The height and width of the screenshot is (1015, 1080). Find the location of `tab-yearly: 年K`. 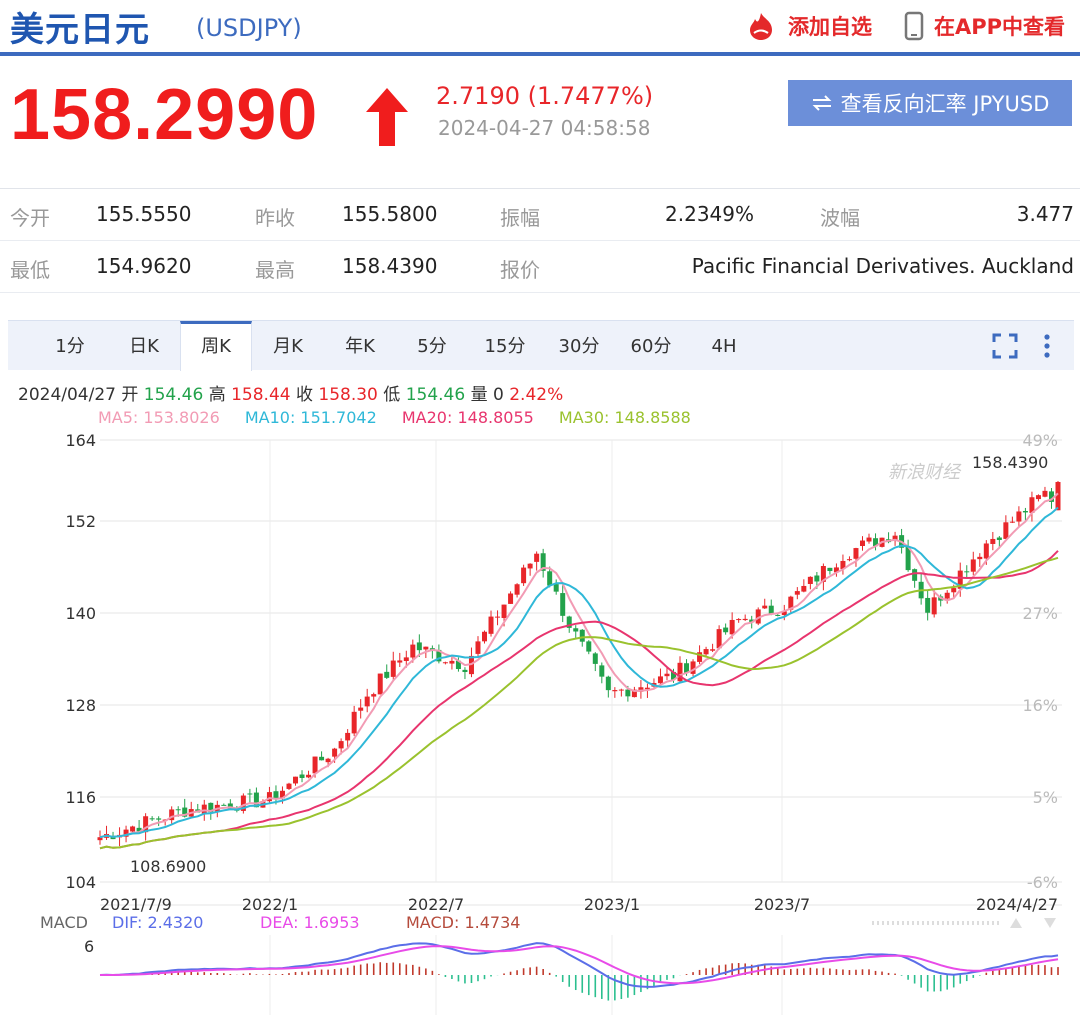

tab-yearly: 年K is located at coordinates (360, 346).